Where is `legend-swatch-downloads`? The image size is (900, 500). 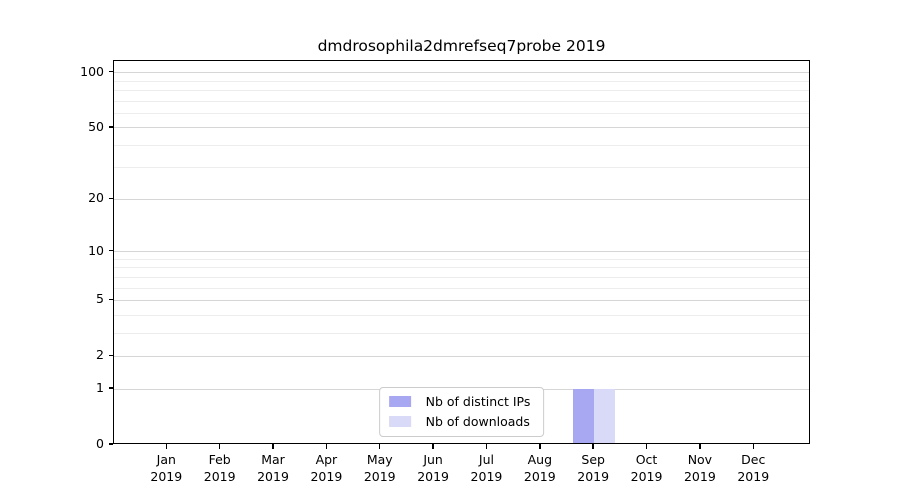 legend-swatch-downloads is located at coordinates (399, 421).